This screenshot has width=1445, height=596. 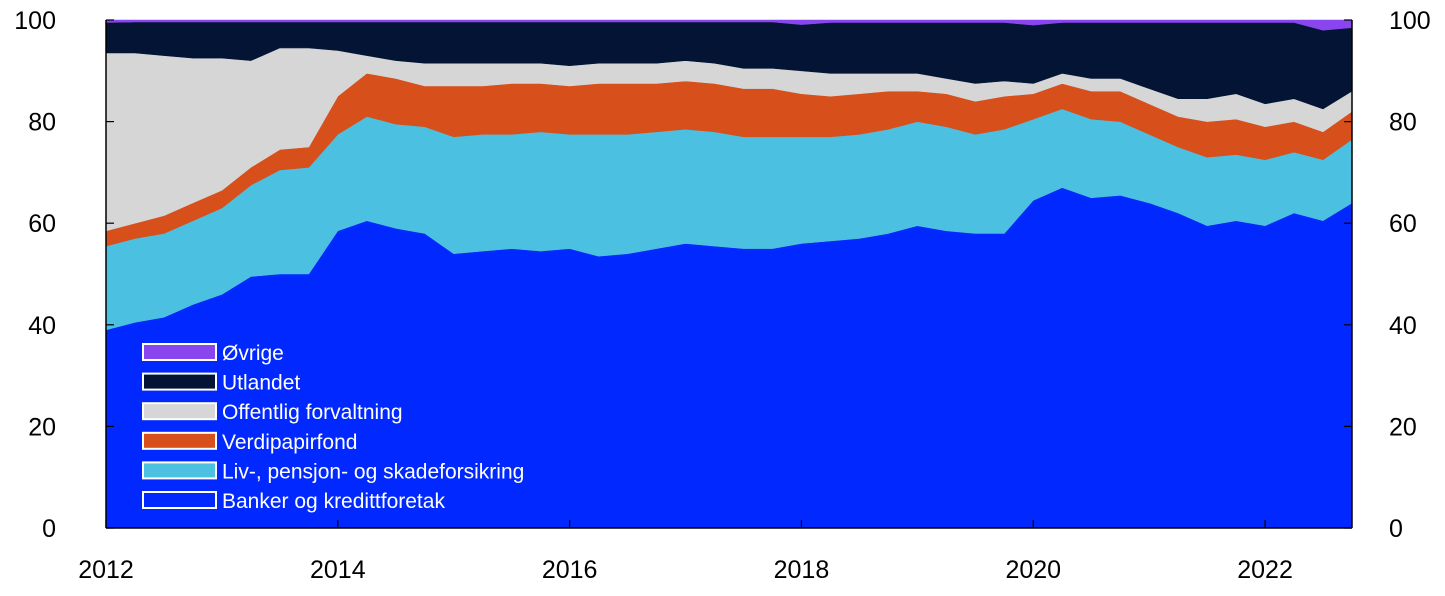 What do you see at coordinates (1403, 123) in the screenshot?
I see `y-tick-label-right: 80` at bounding box center [1403, 123].